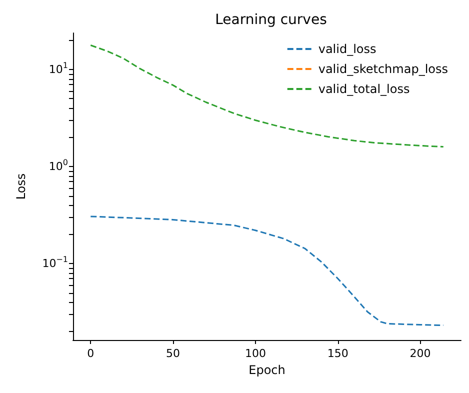 The height and width of the screenshot is (393, 469). Describe the element at coordinates (173, 353) in the screenshot. I see `x-tick-label: 50` at that location.